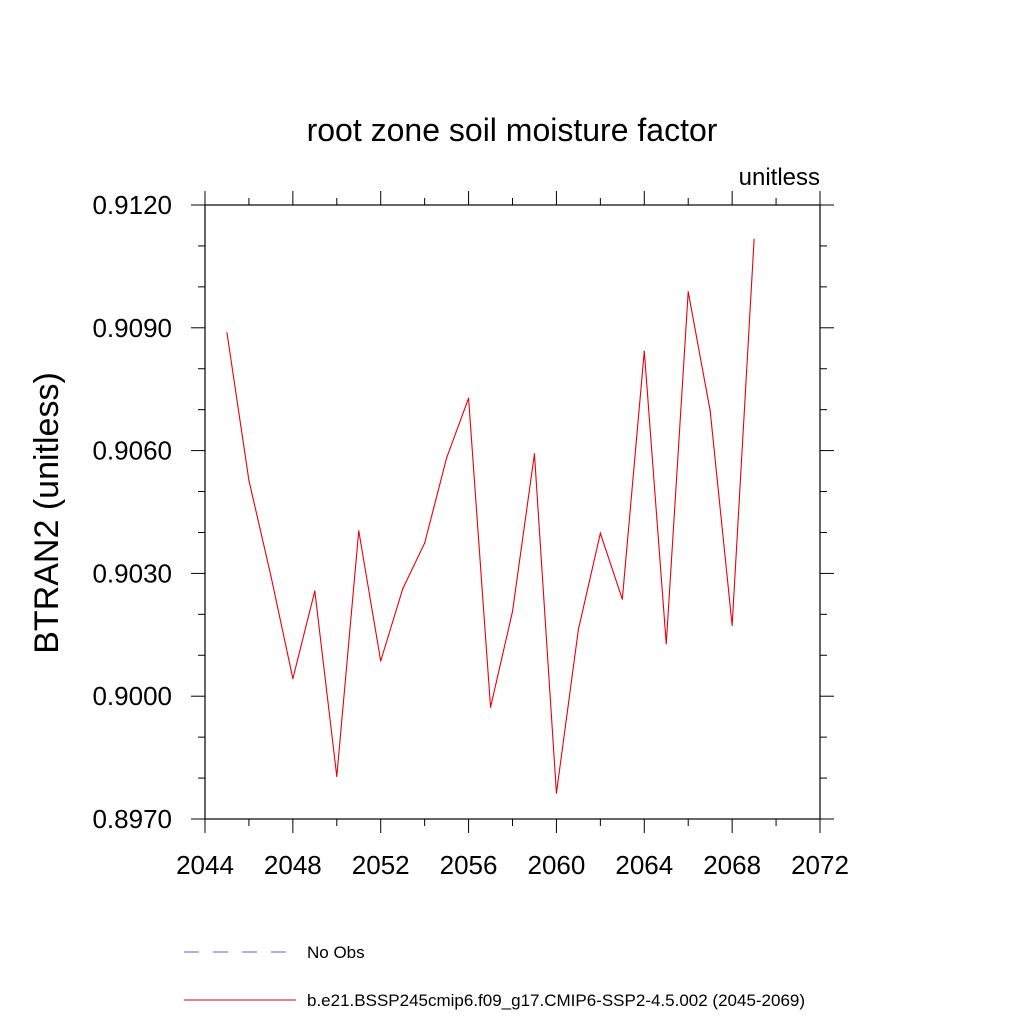  I want to click on y-axis-label: BTRAN2 (unitless), so click(47, 513).